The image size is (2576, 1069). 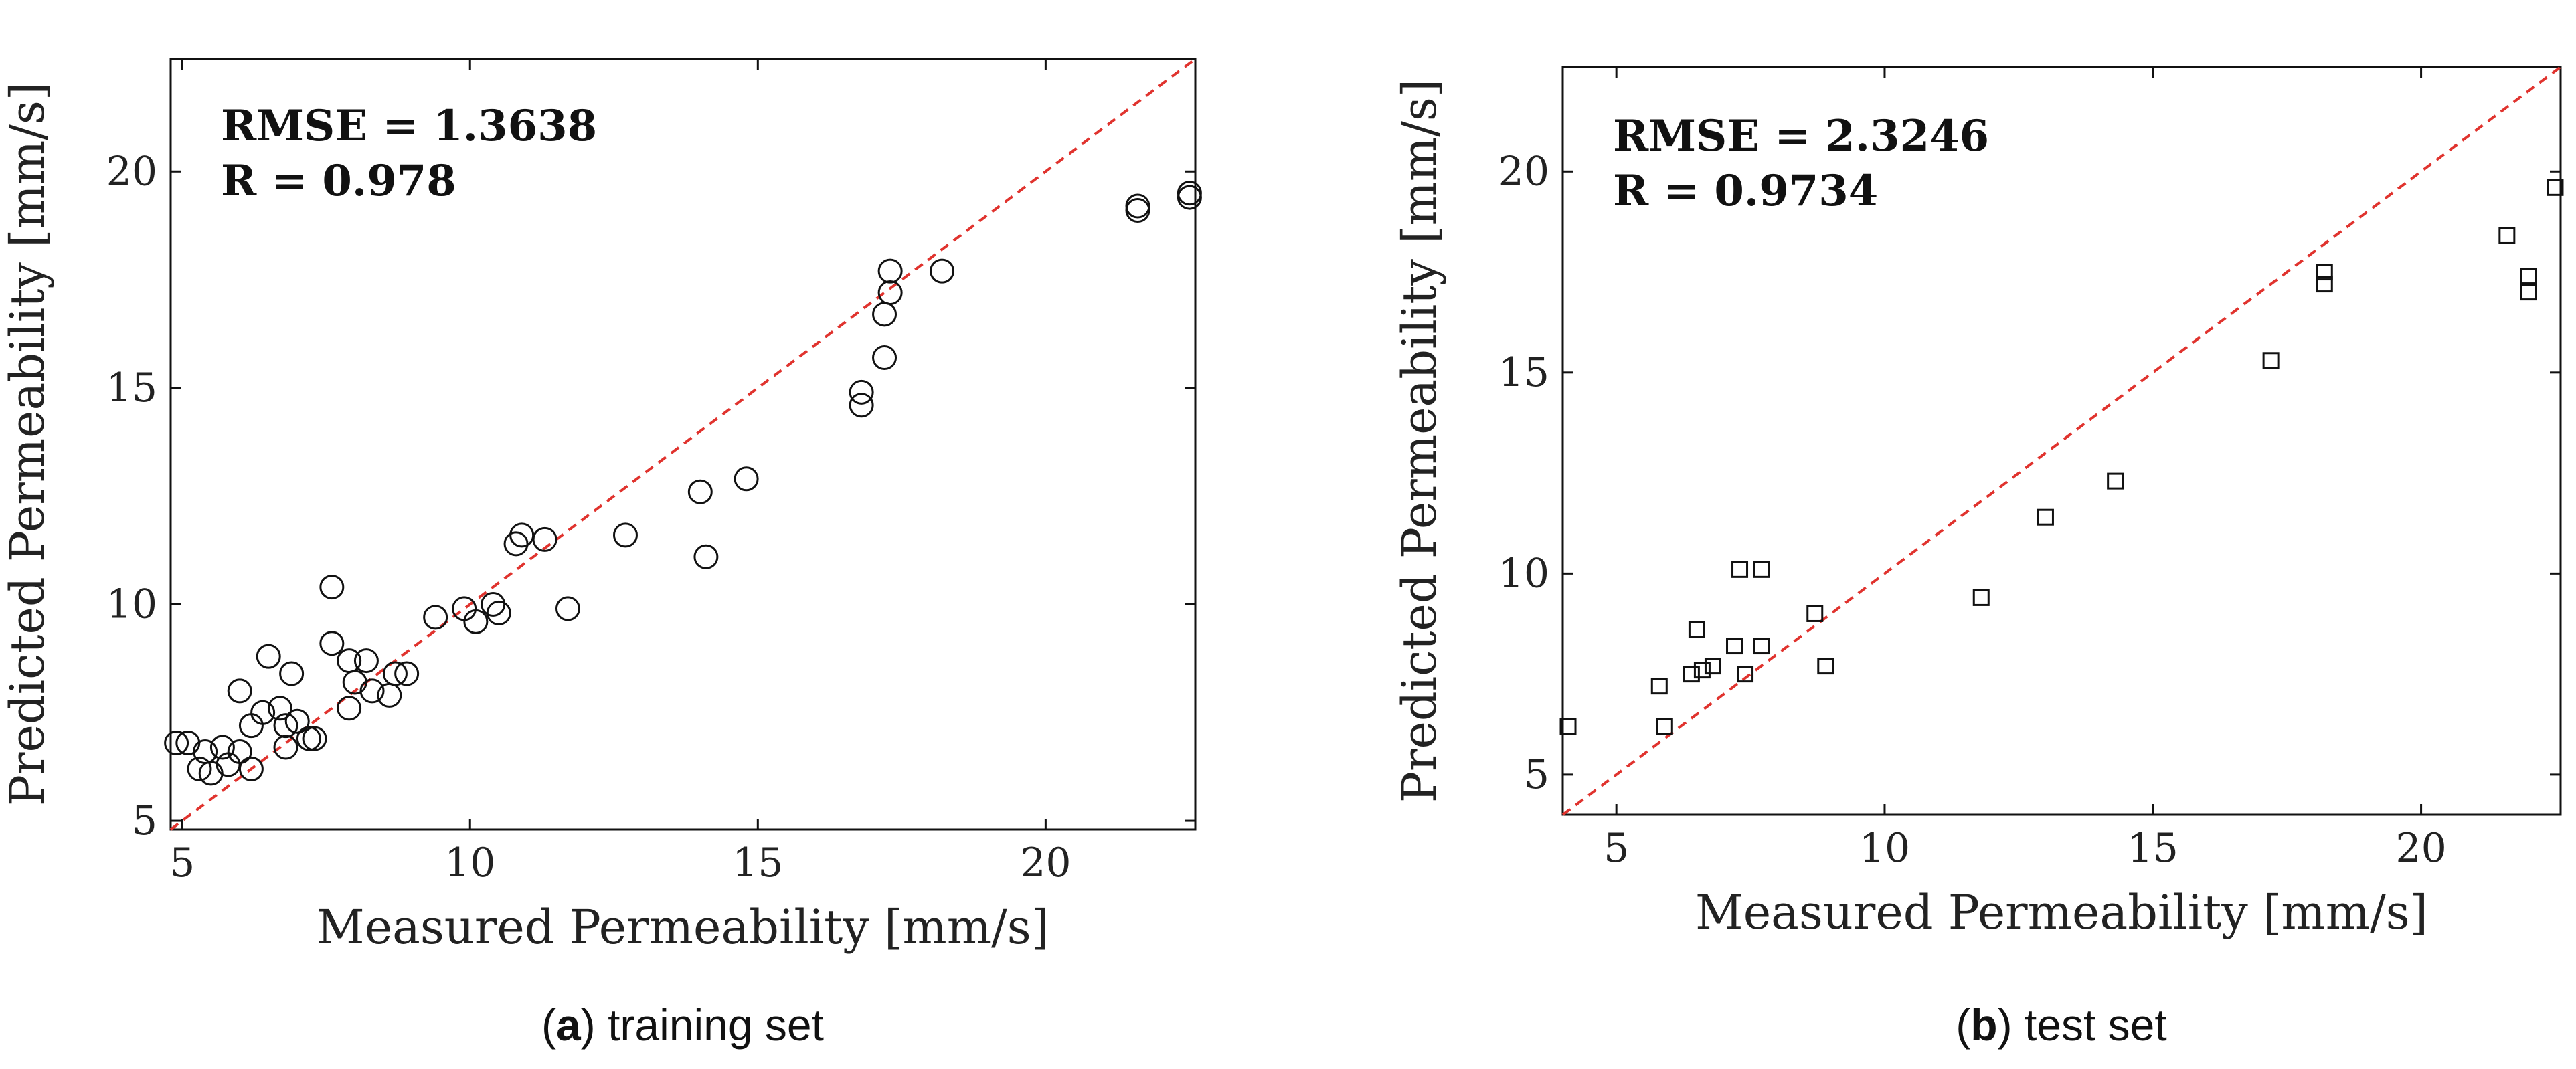 I want to click on caption-text: training set, so click(x=716, y=1025).